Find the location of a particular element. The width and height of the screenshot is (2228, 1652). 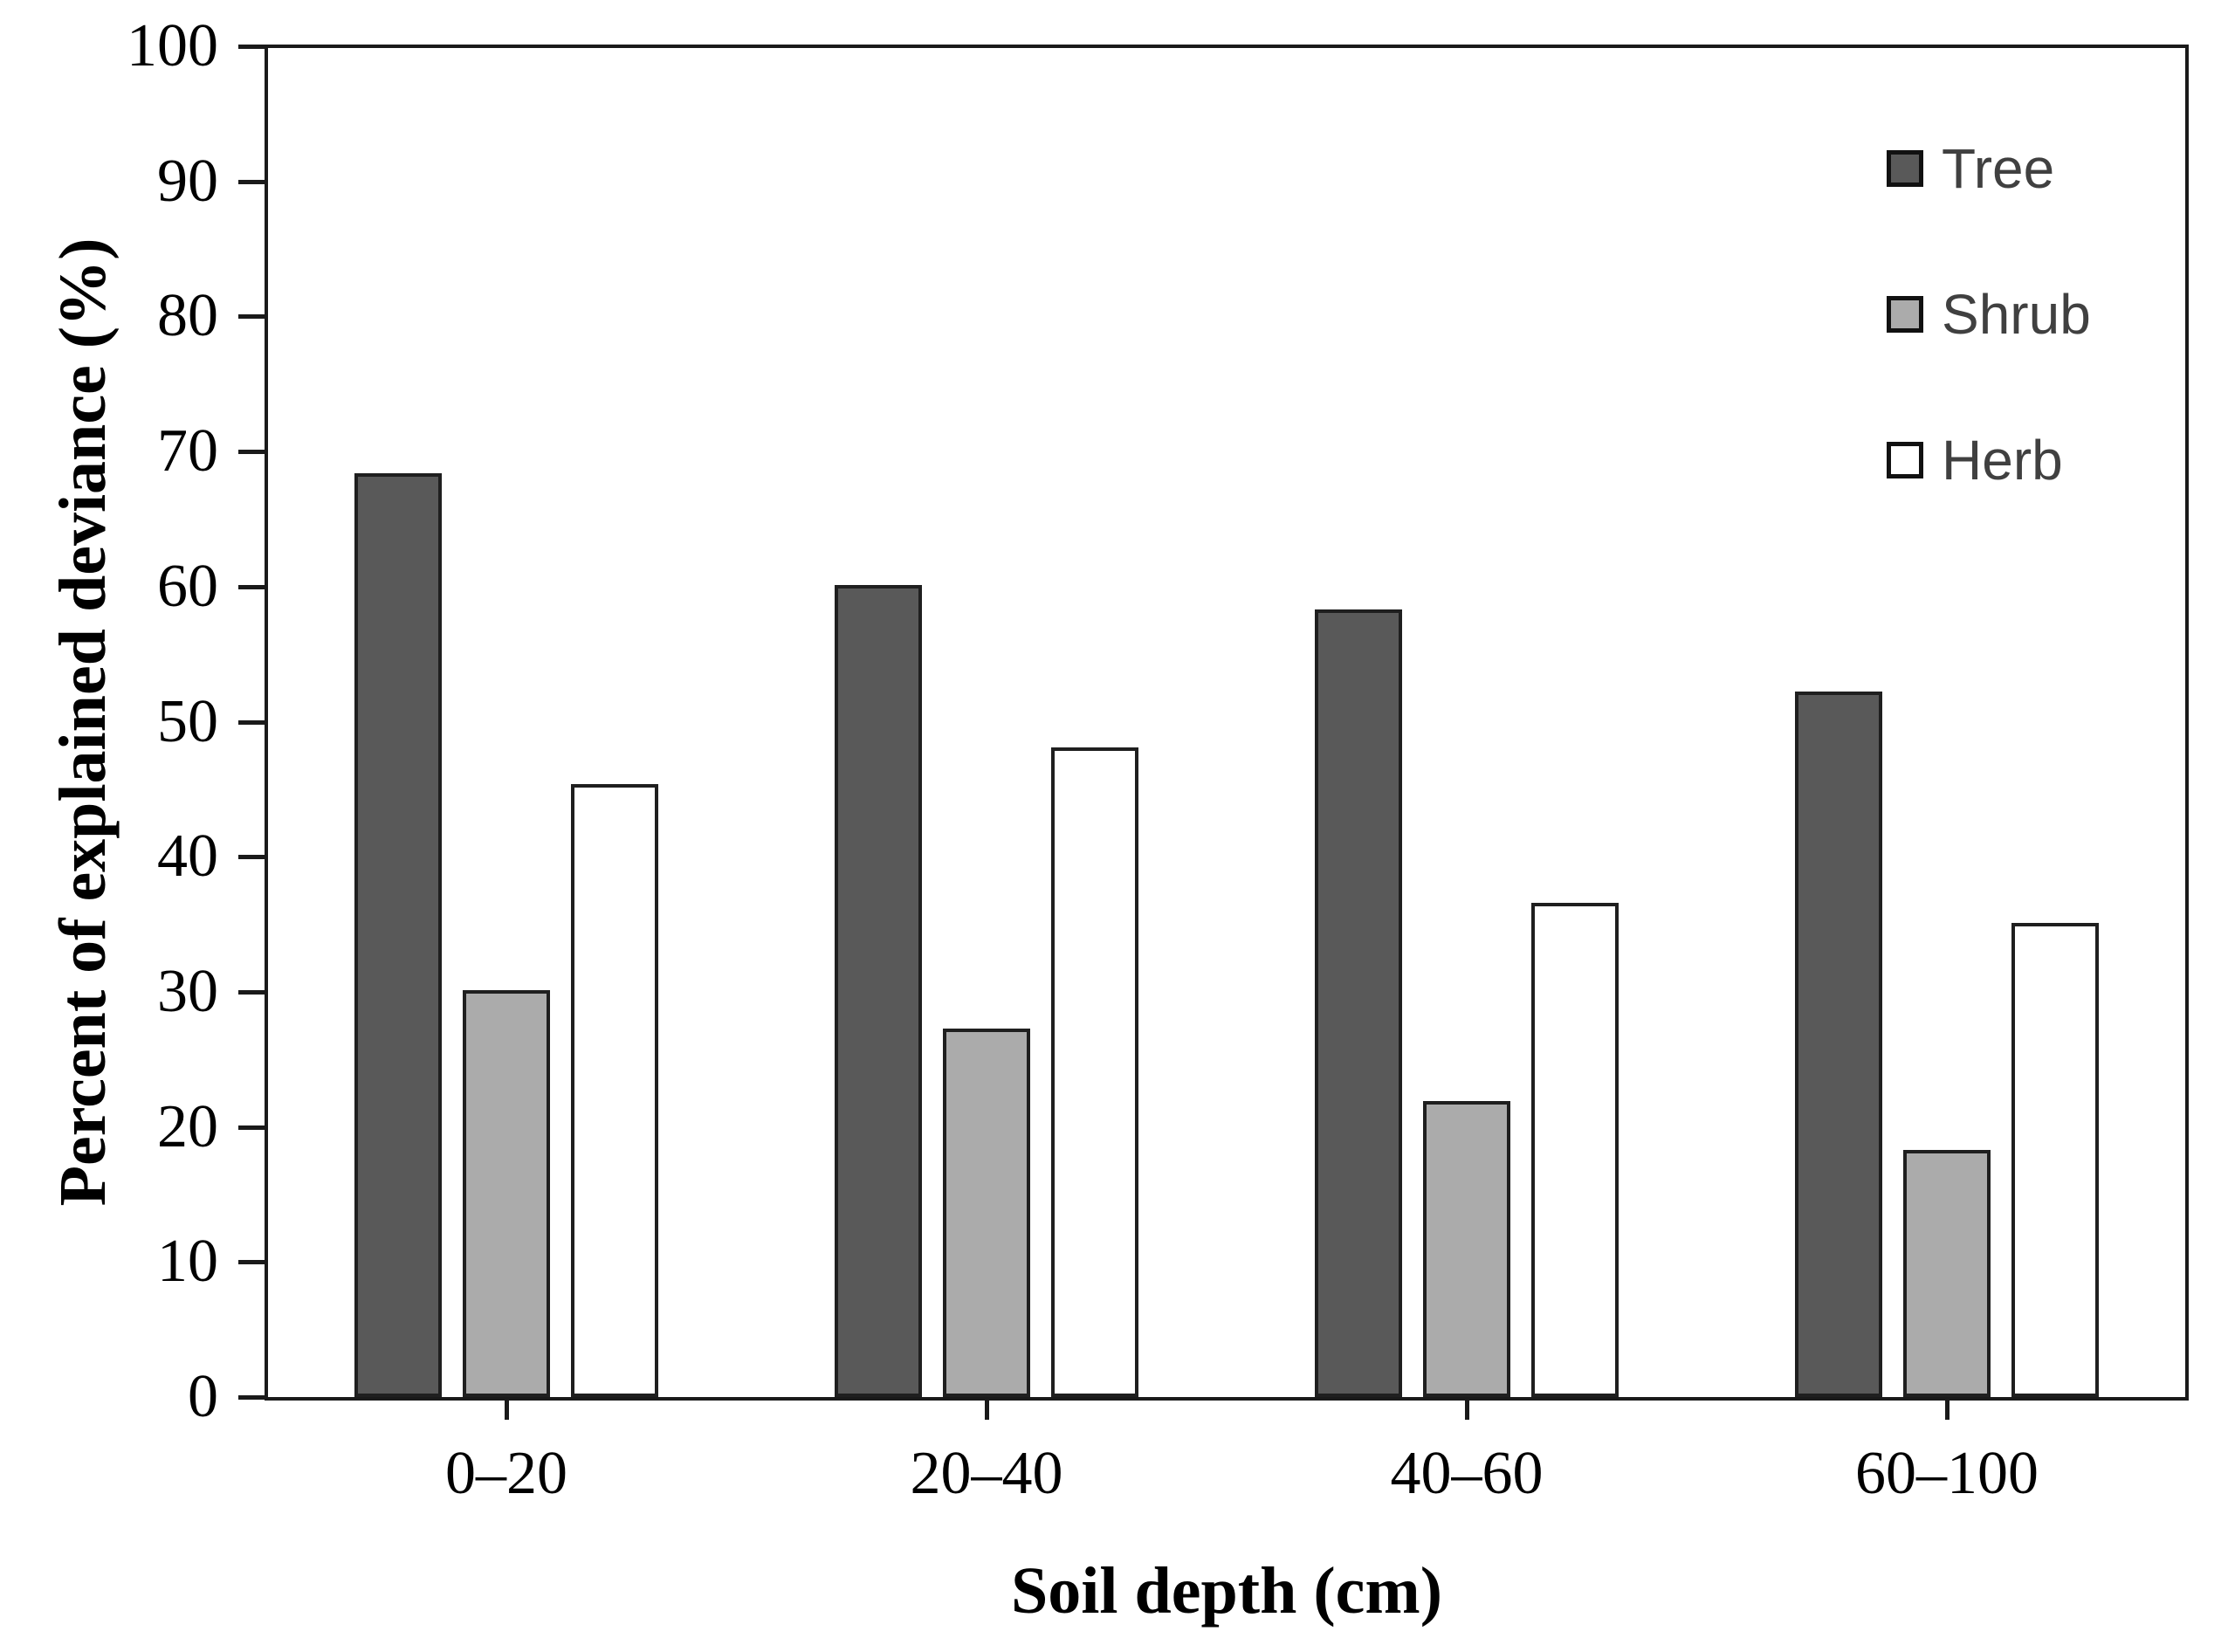

y-tick-label: 40 is located at coordinates (187, 856).